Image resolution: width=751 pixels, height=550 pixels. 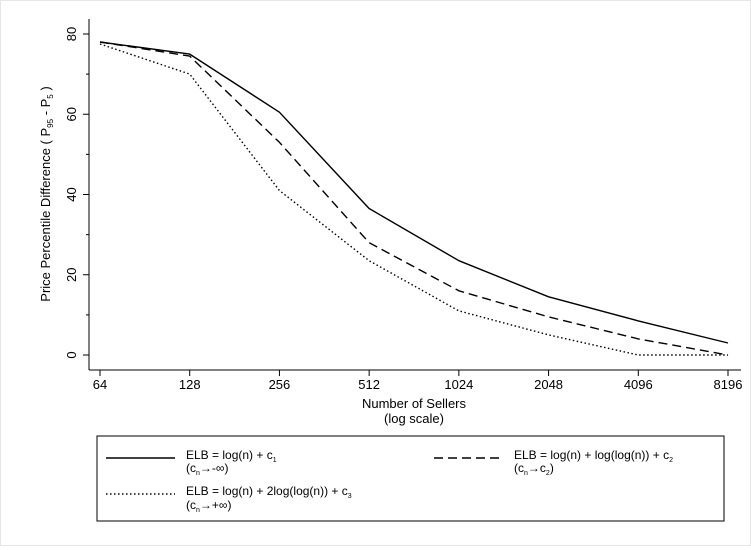 I want to click on y-tick-label: 80, so click(x=71, y=34).